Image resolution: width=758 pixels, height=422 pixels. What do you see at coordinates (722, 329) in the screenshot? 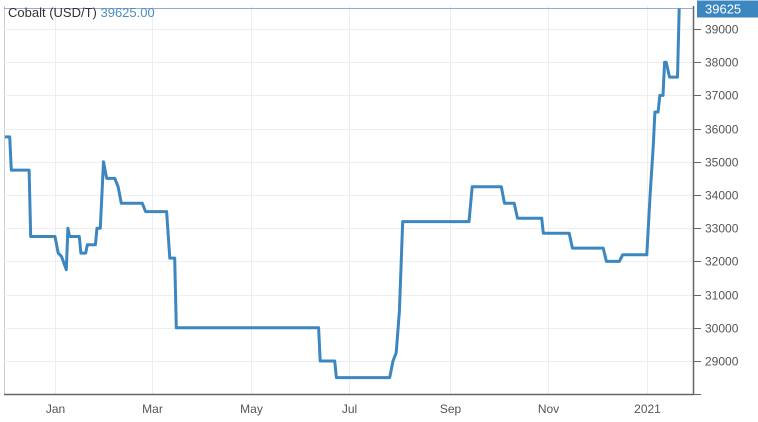
I see `y-tick-label: 30000` at bounding box center [722, 329].